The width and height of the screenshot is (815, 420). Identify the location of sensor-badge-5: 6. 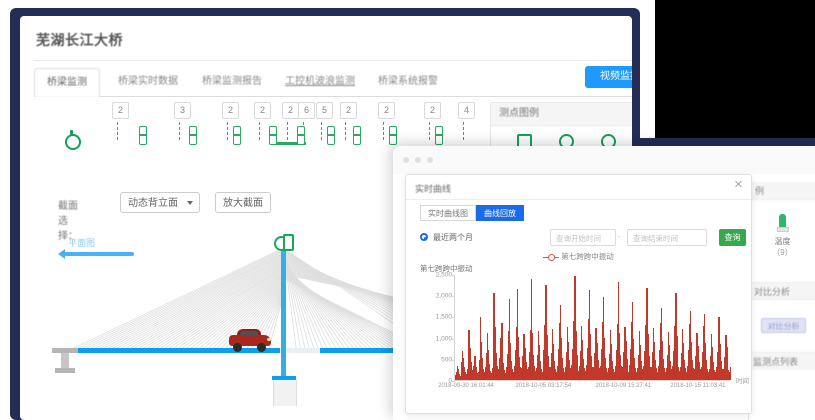
(306, 110).